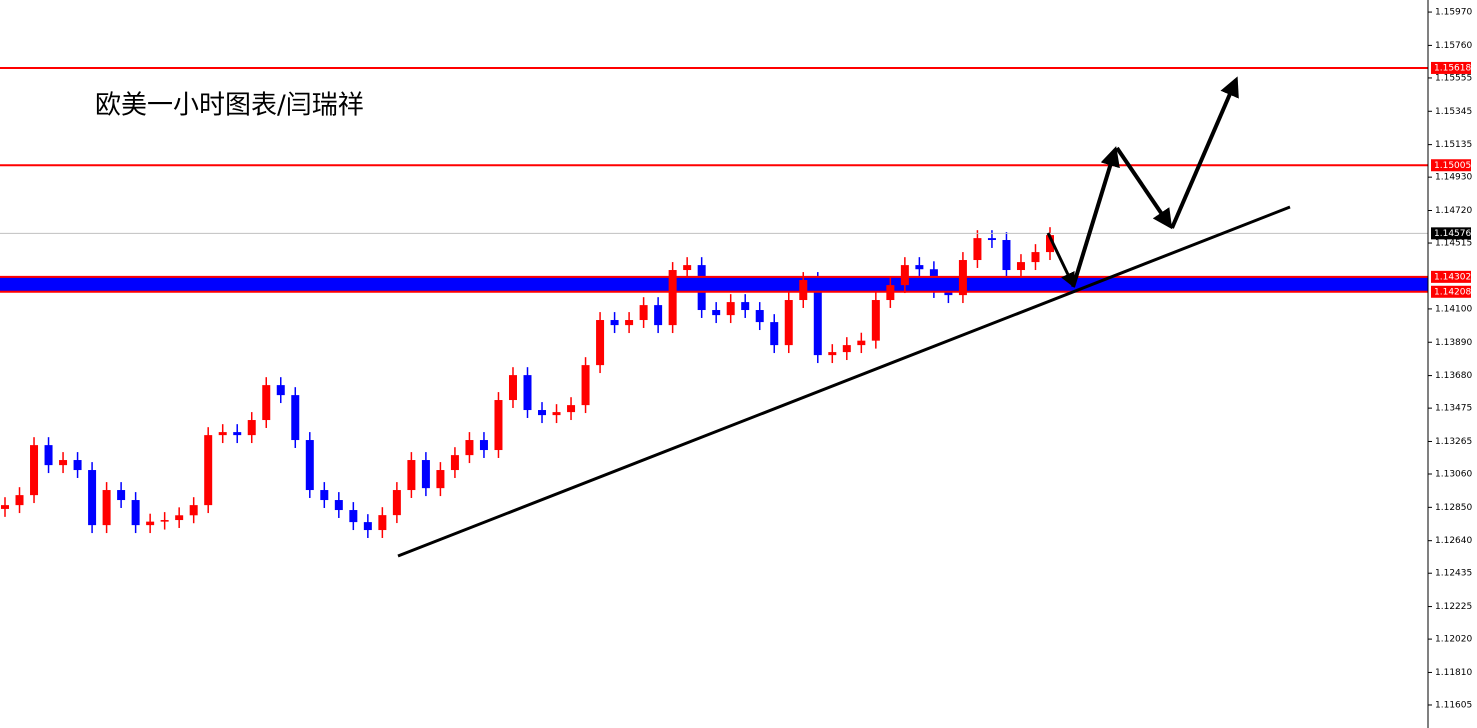 The width and height of the screenshot is (1477, 728). What do you see at coordinates (1453, 541) in the screenshot?
I see `y-tick-label: 1.12640` at bounding box center [1453, 541].